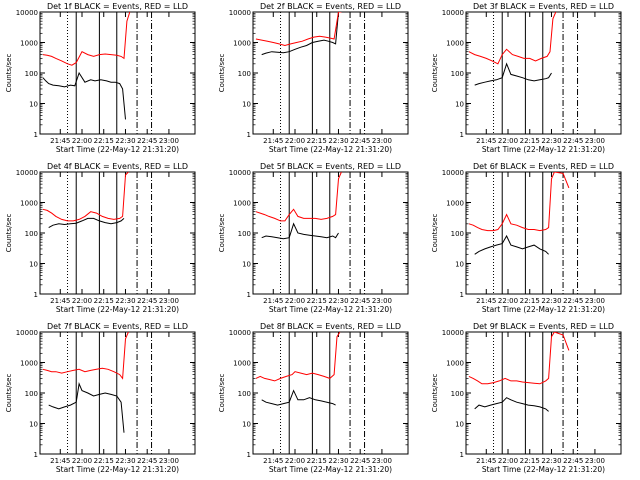  Describe the element at coordinates (330, 166) in the screenshot. I see `chart-title: Det 5f BLACK = Events, RED = LLD` at that location.